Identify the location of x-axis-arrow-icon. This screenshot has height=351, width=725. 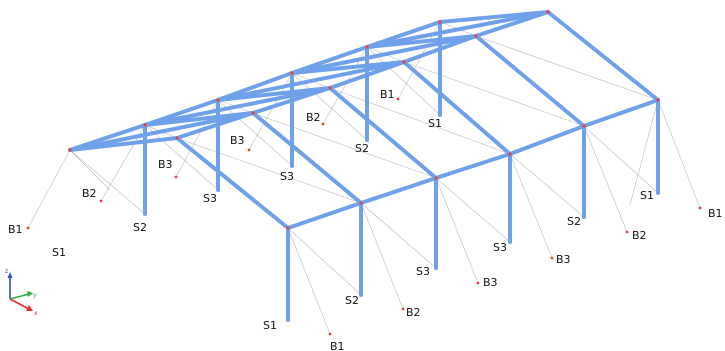
(29, 308).